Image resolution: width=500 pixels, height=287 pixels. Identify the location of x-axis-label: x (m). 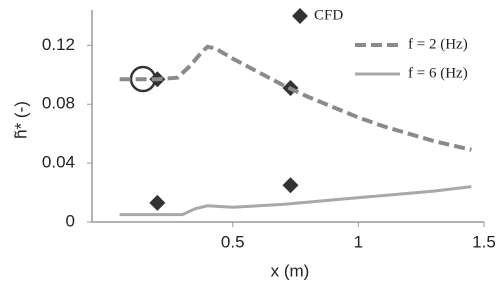
(290, 270).